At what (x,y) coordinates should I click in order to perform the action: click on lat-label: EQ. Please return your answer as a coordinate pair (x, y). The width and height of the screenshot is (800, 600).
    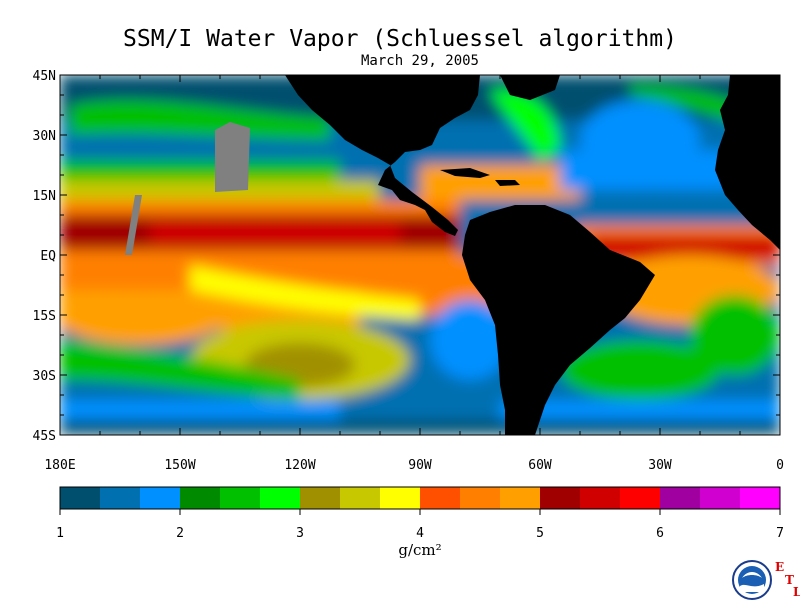
    Looking at the image, I should click on (48, 256).